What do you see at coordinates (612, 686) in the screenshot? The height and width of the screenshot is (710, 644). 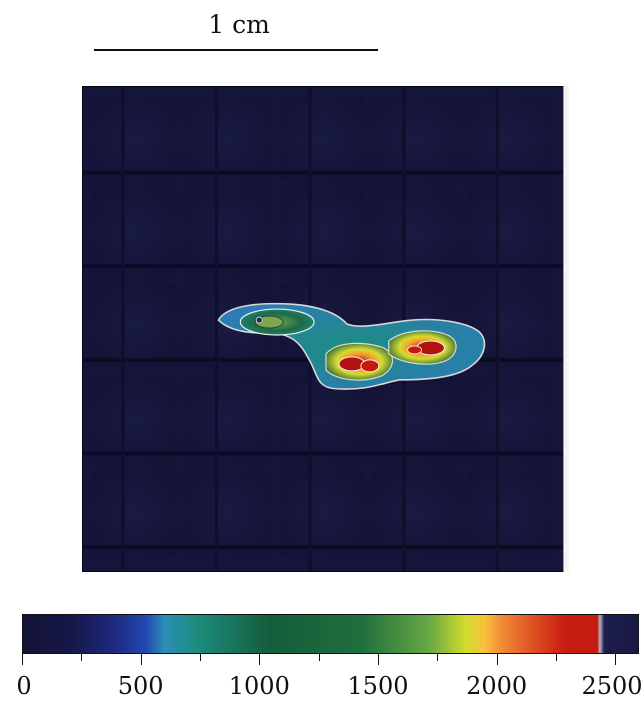 I see `colorbar-tick-label: 2500` at bounding box center [612, 686].